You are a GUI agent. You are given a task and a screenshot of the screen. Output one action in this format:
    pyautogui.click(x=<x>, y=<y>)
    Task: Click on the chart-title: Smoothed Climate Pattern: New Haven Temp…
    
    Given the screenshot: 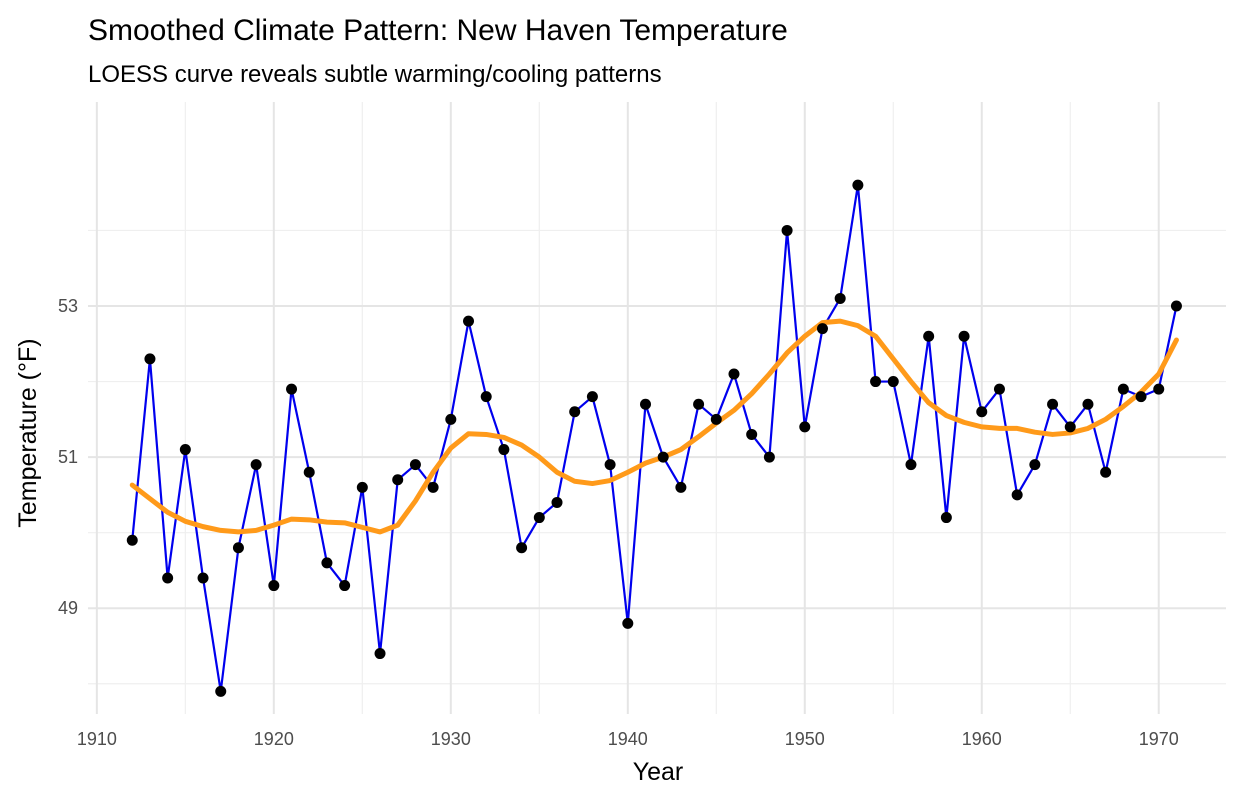 What is the action you would take?
    pyautogui.click(x=438, y=30)
    